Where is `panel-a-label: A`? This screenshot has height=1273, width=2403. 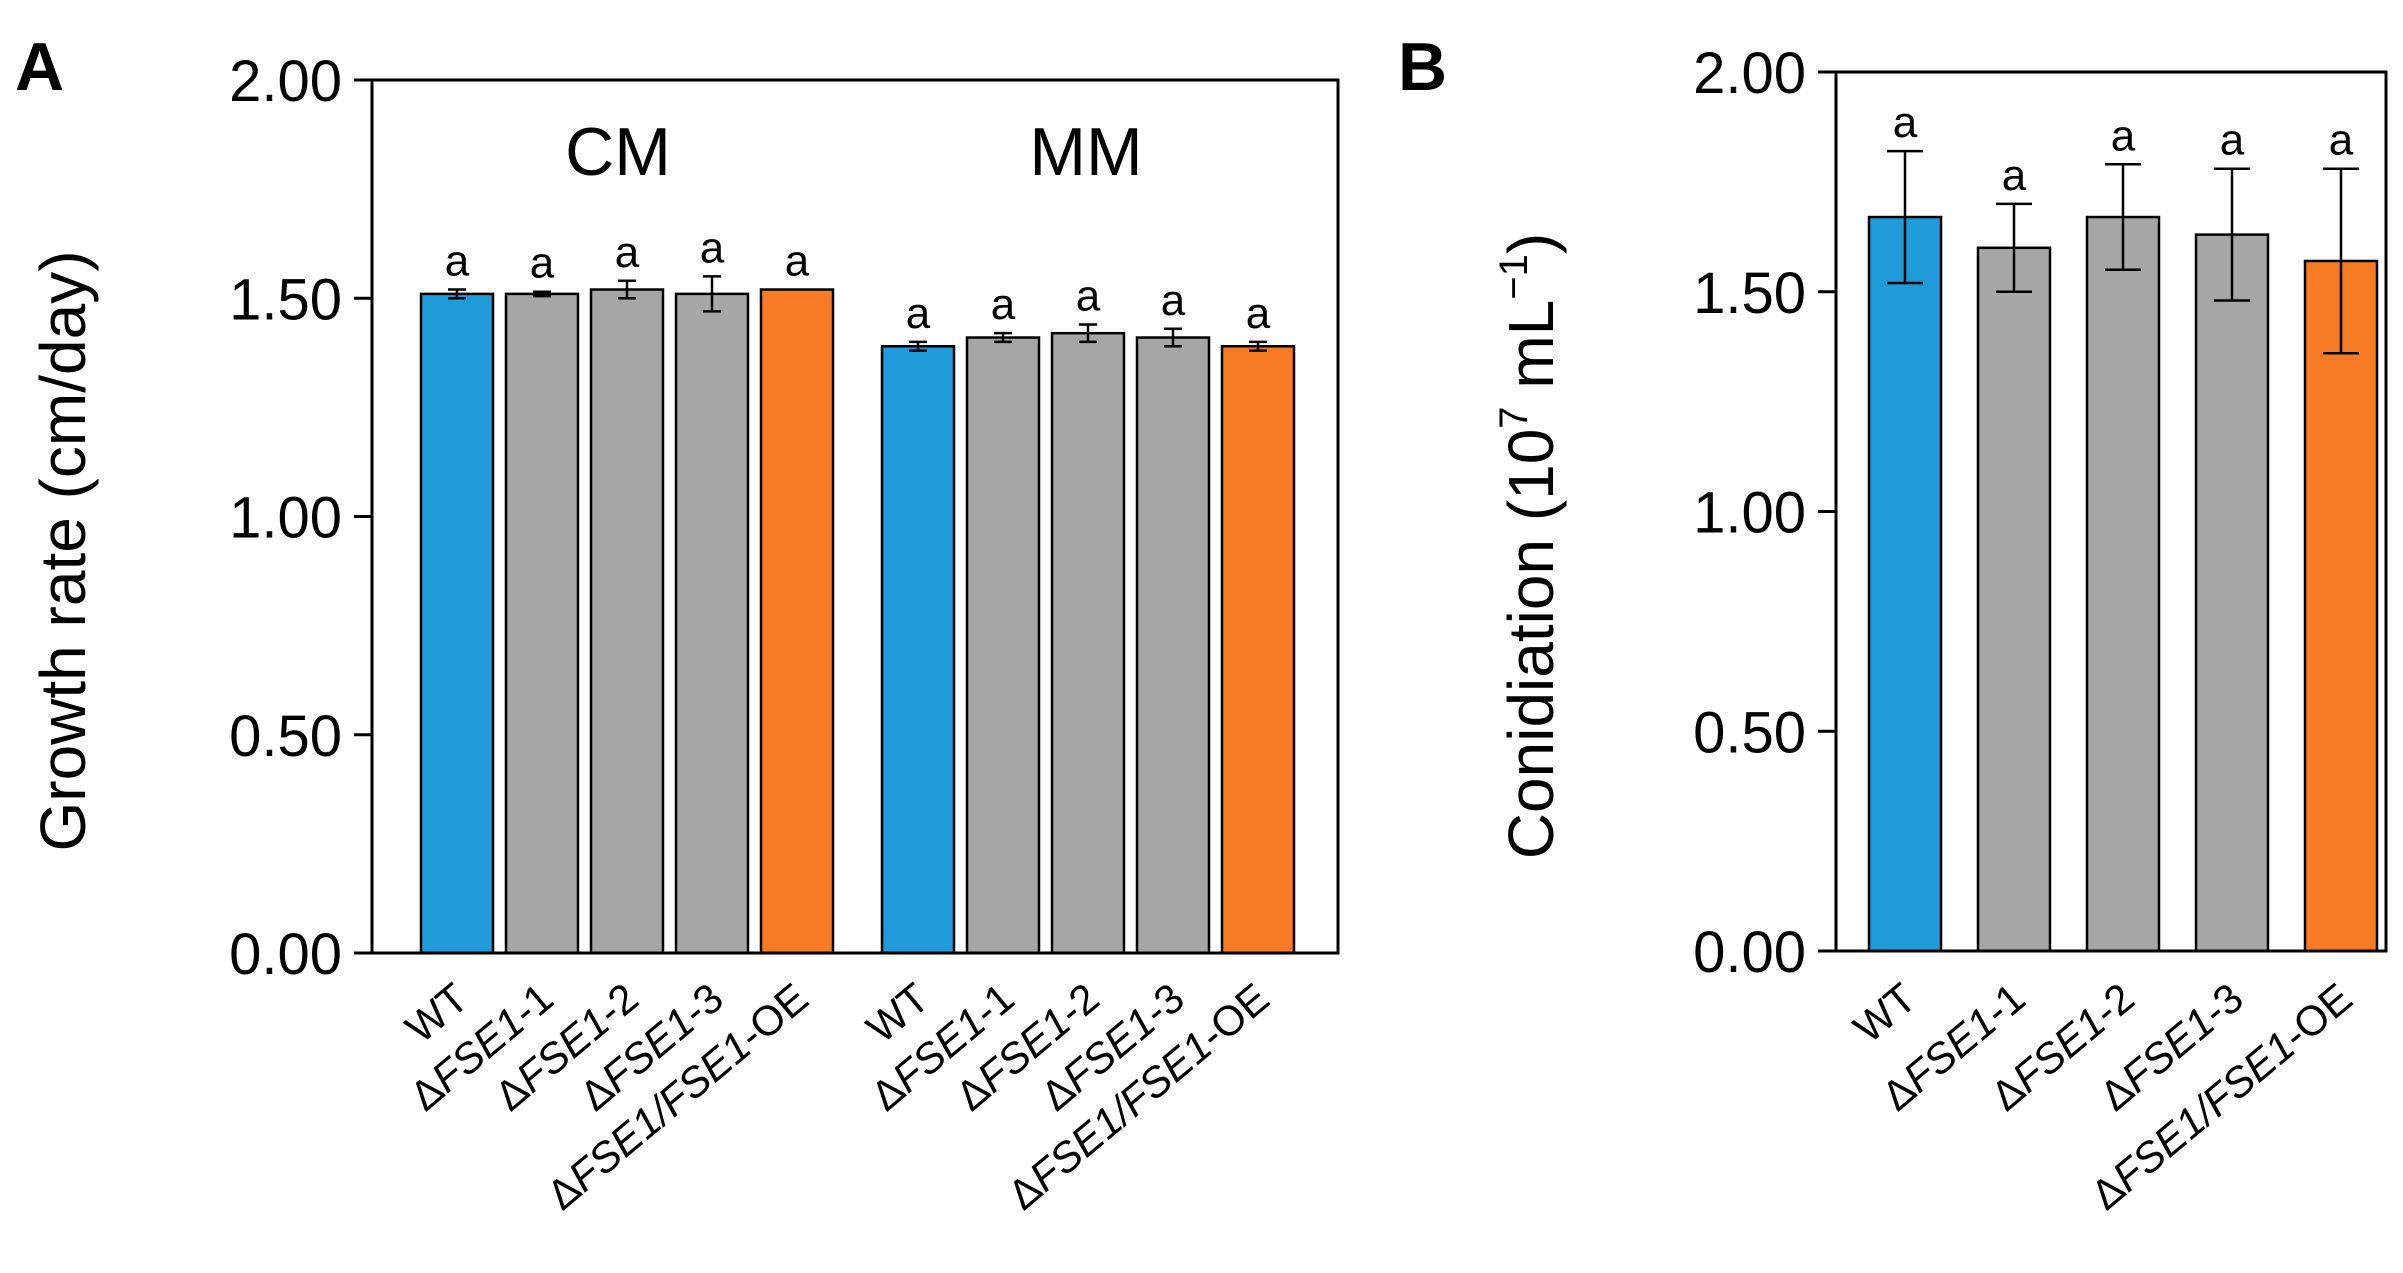
panel-a-label: A is located at coordinates (39, 67).